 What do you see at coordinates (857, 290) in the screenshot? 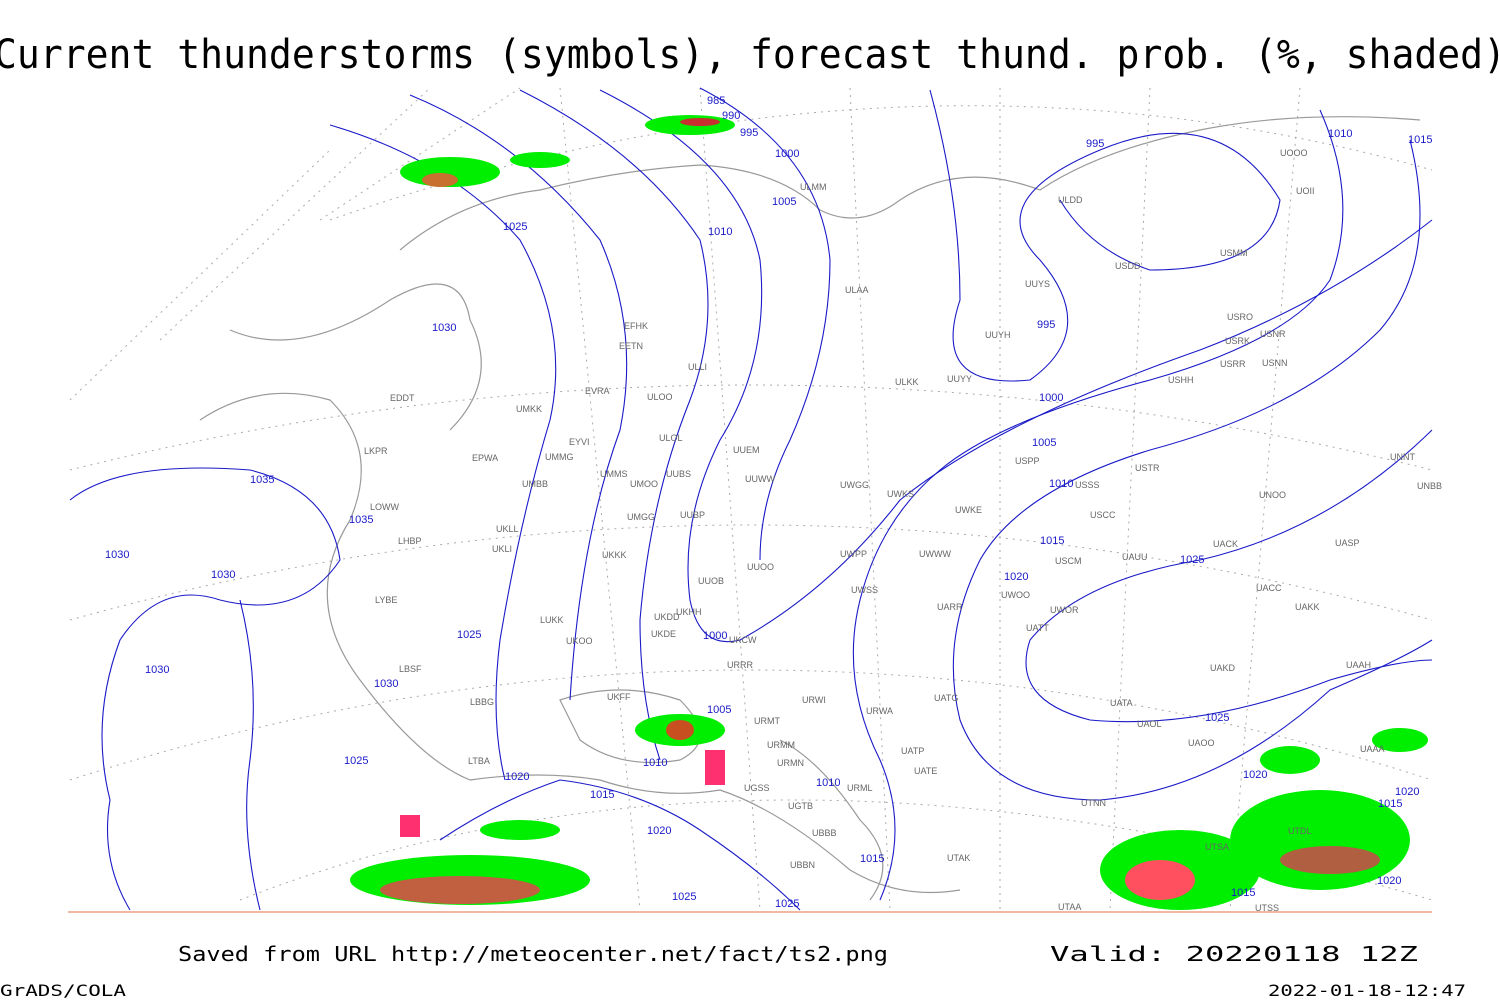
I see `station-label: ULAA` at bounding box center [857, 290].